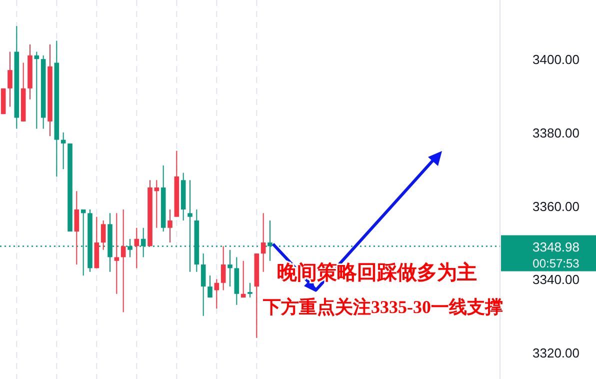  Describe the element at coordinates (556, 263) in the screenshot. I see `text: 00:57:53` at that location.